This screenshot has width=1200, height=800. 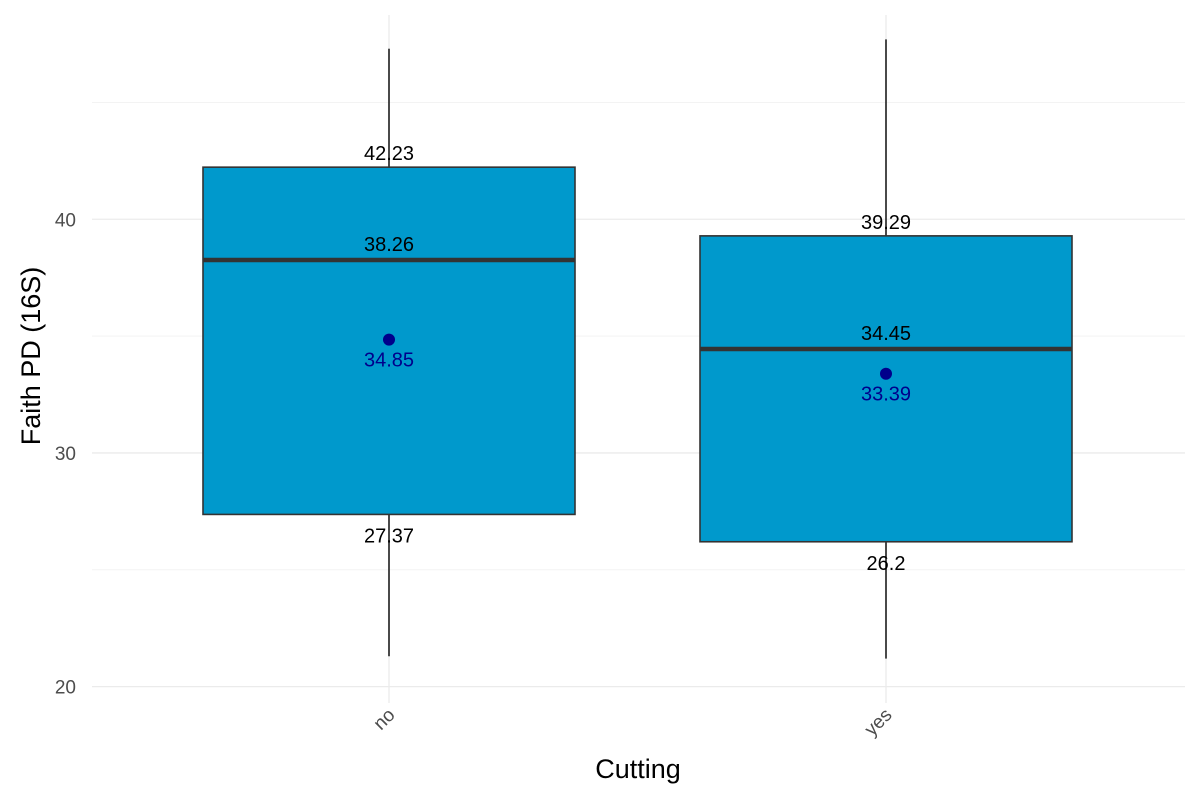 I want to click on q3-label: 39.29, so click(x=886, y=223).